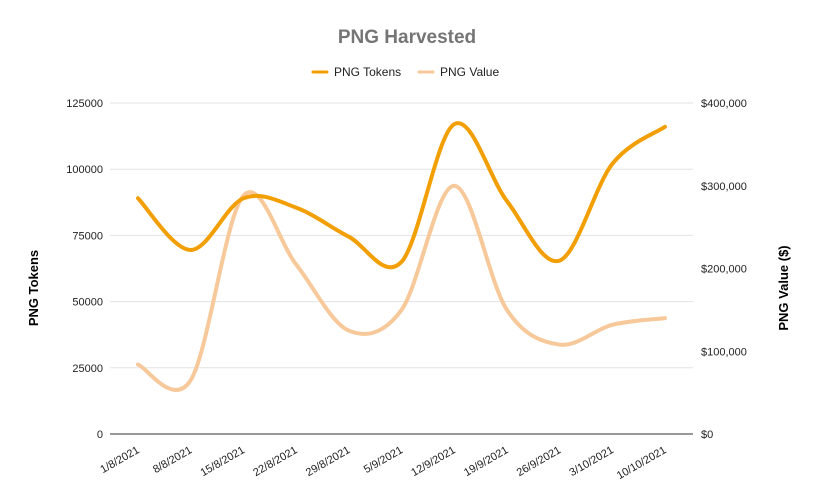 The image size is (814, 503). What do you see at coordinates (539, 461) in the screenshot?
I see `x-tick-label: 26/9/2021` at bounding box center [539, 461].